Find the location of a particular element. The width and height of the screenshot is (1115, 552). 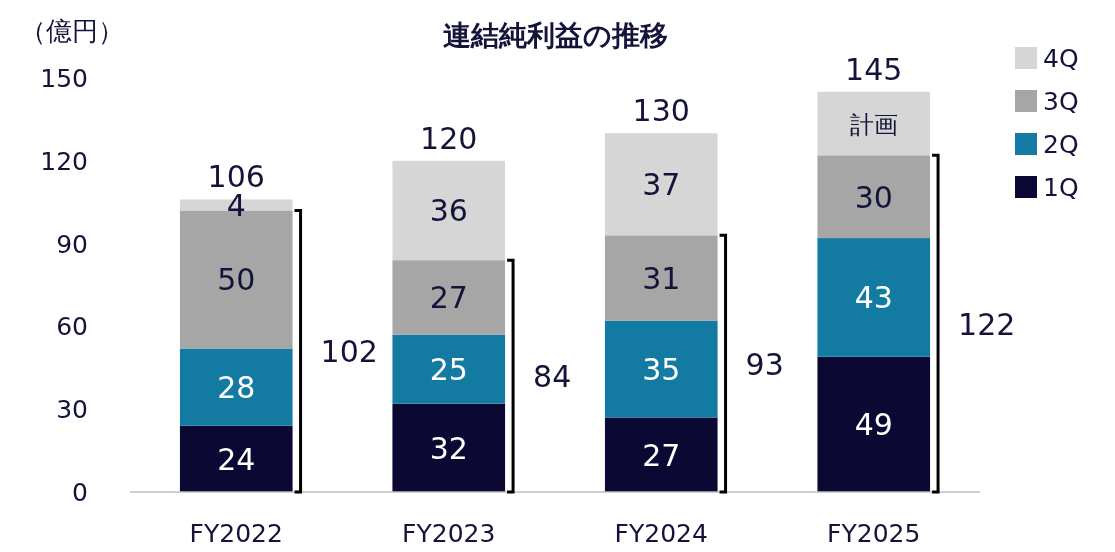

x-tick-label: FY2022 is located at coordinates (236, 533).